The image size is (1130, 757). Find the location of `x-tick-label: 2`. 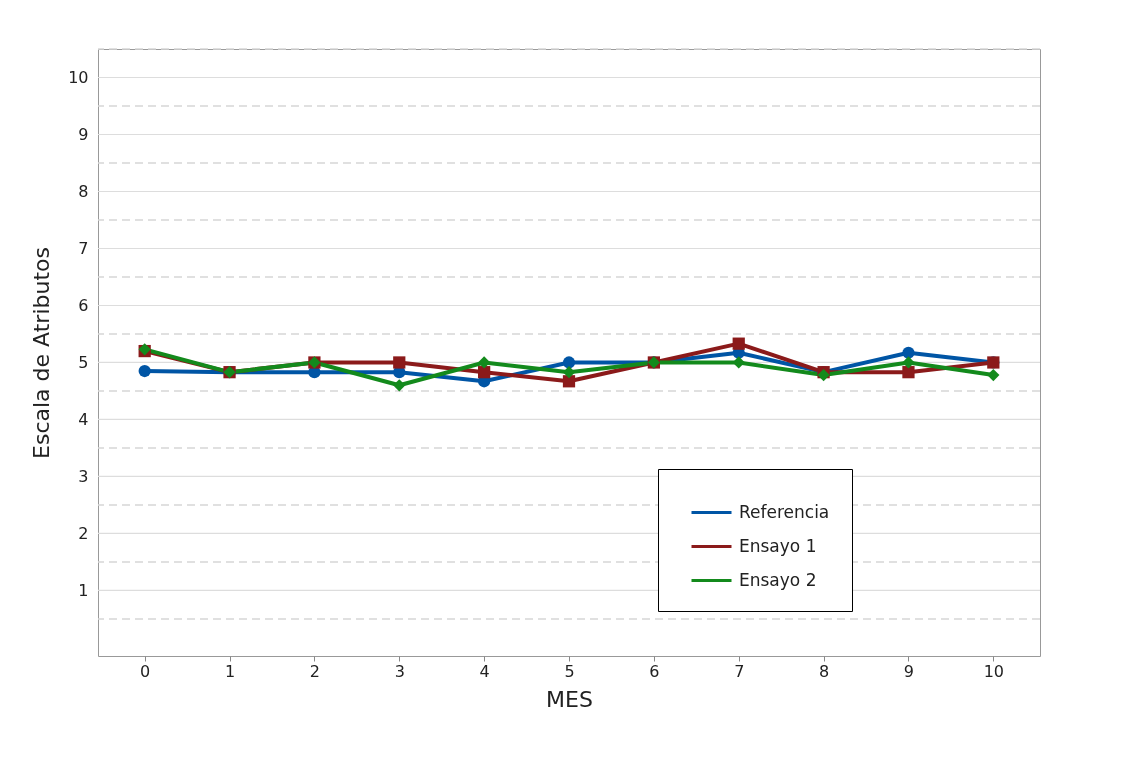

x-tick-label: 2 is located at coordinates (314, 671).